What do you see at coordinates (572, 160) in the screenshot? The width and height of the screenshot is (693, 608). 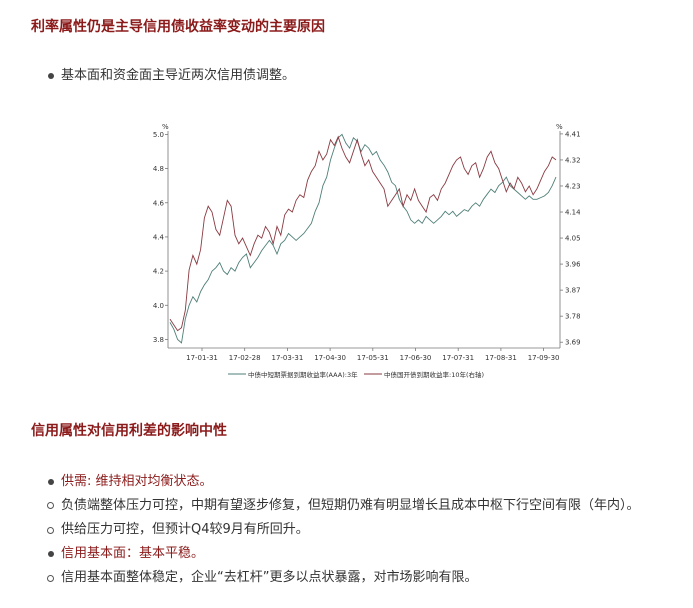 I see `right-tick-label: 4.32` at bounding box center [572, 160].